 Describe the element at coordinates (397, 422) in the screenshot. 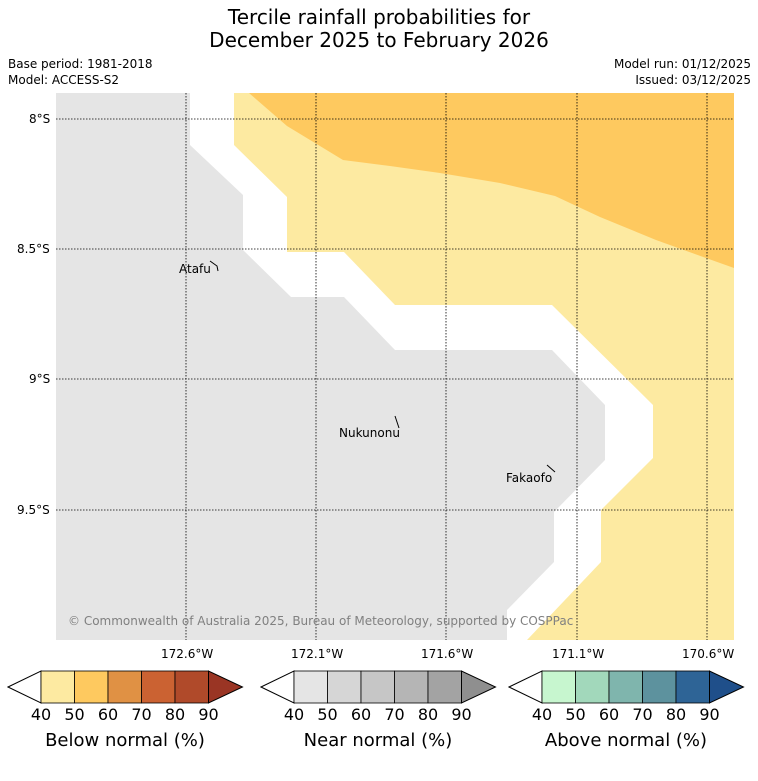

I see `nukunonu-atoll` at that location.